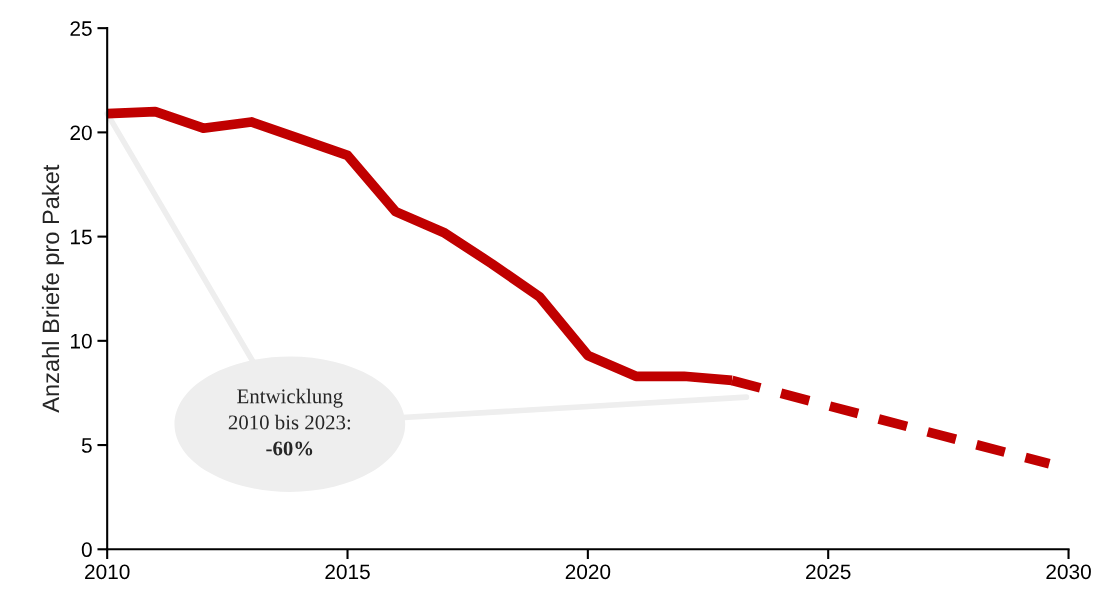 This screenshot has width=1105, height=599. Describe the element at coordinates (52, 288) in the screenshot. I see `y-axis-title: Anzahl Briefe pro Paket` at that location.